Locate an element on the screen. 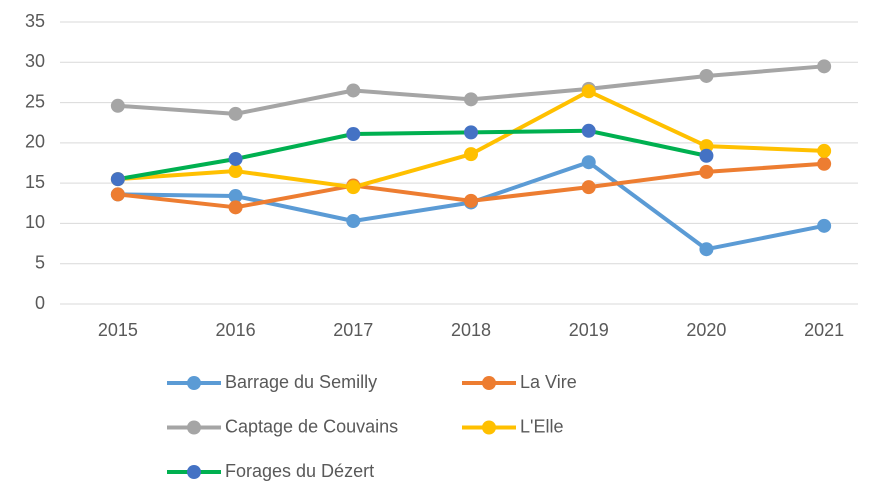  legend-label: La Vire is located at coordinates (548, 382).